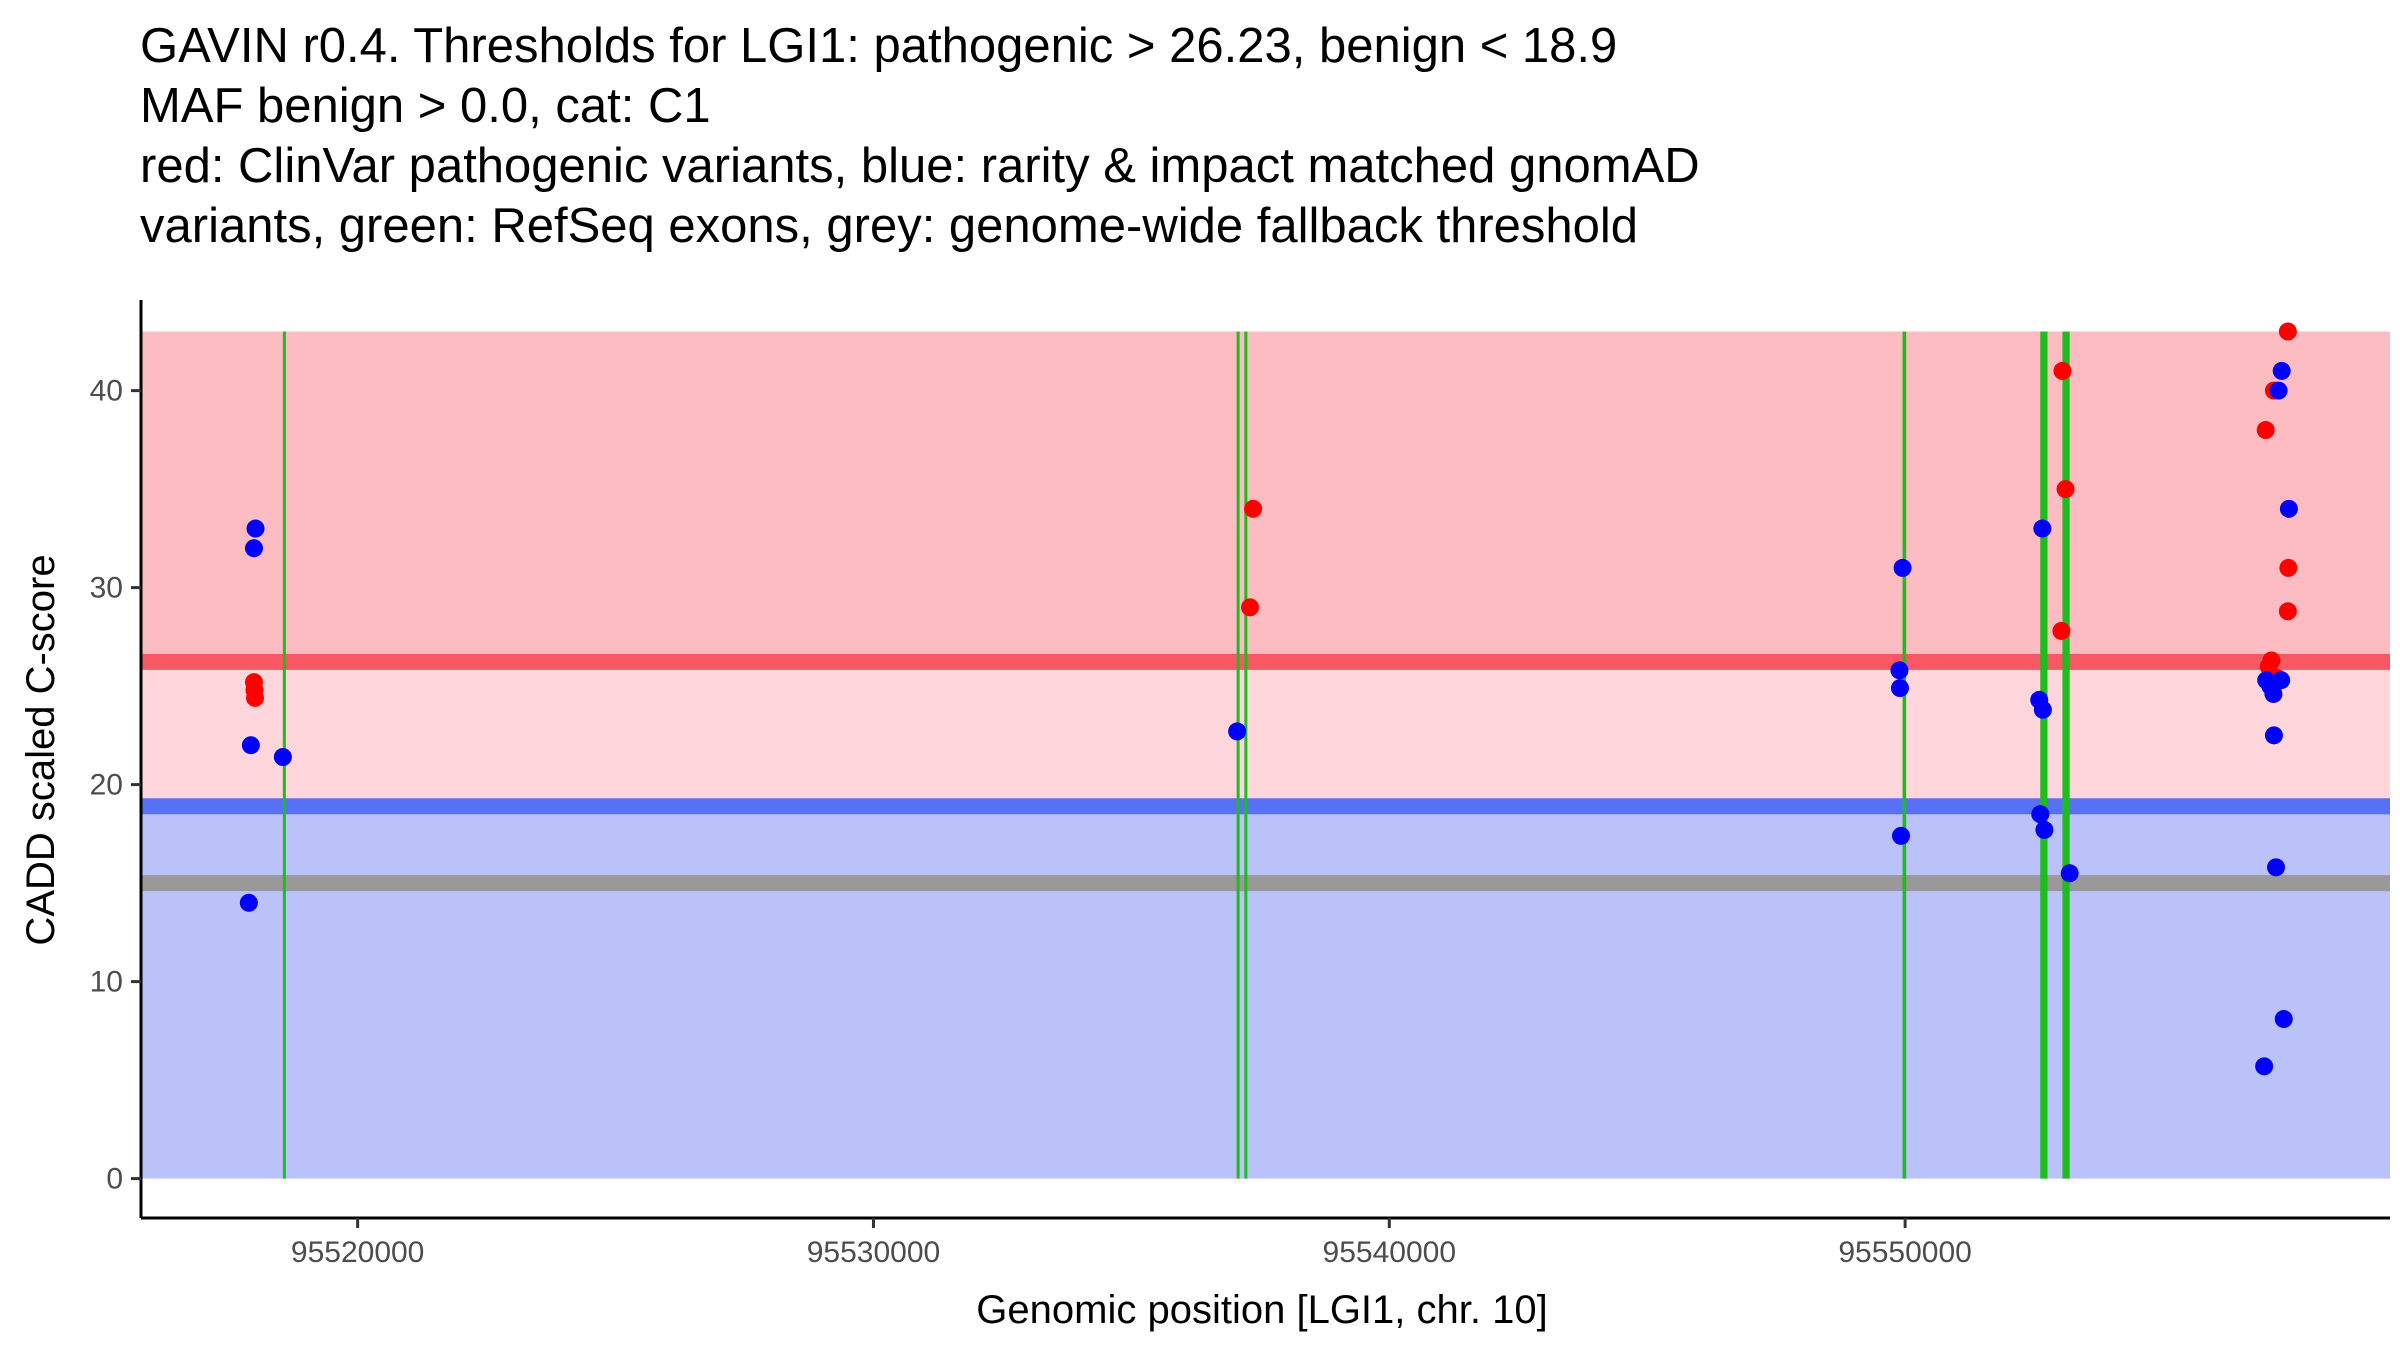 The width and height of the screenshot is (2400, 1350). What do you see at coordinates (1265, 661) in the screenshot?
I see `threshold-line-pathogenic` at bounding box center [1265, 661].